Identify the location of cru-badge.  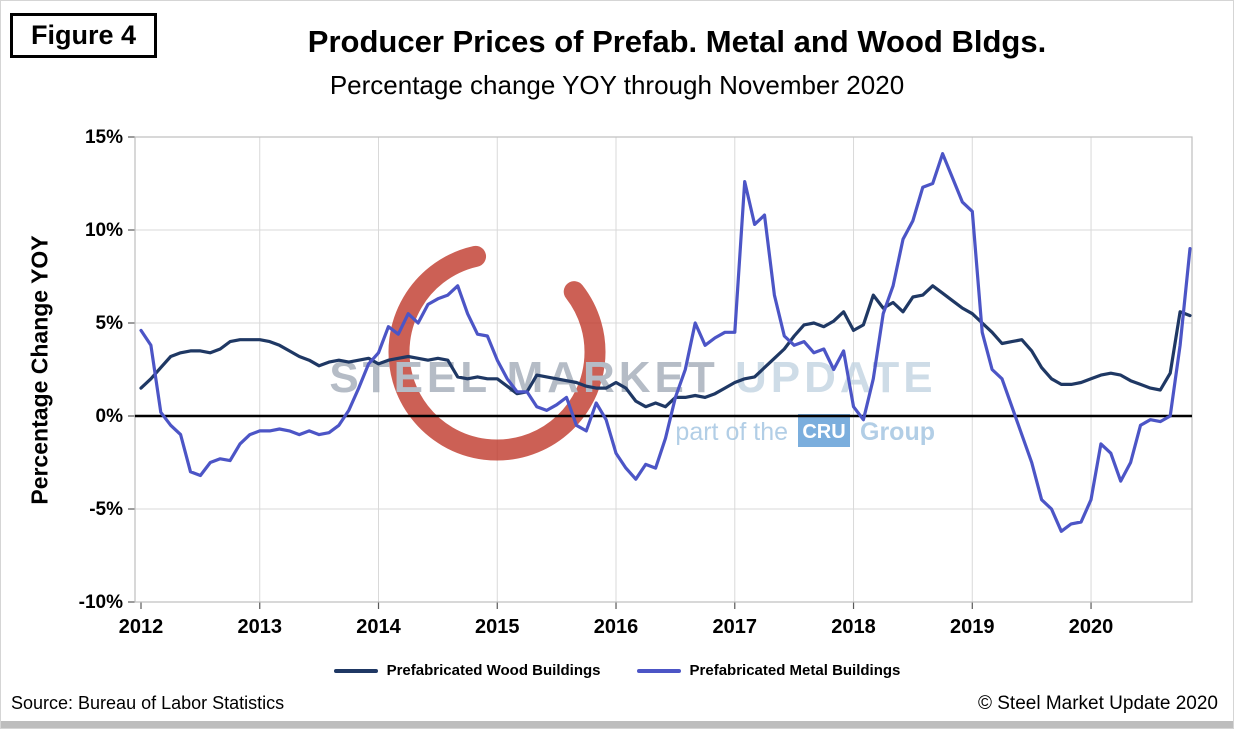
(824, 430).